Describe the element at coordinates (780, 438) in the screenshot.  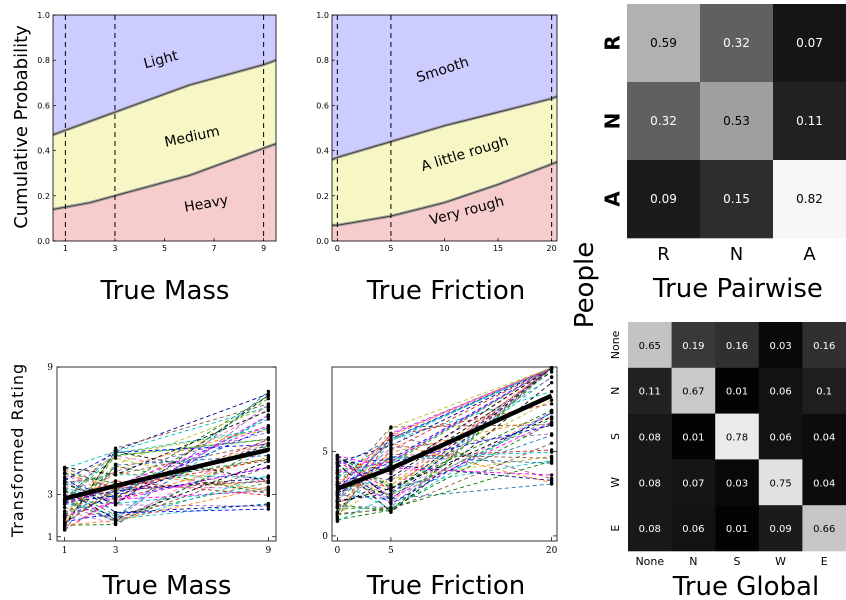
I see `heatmap-cell-label: 0.06` at that location.